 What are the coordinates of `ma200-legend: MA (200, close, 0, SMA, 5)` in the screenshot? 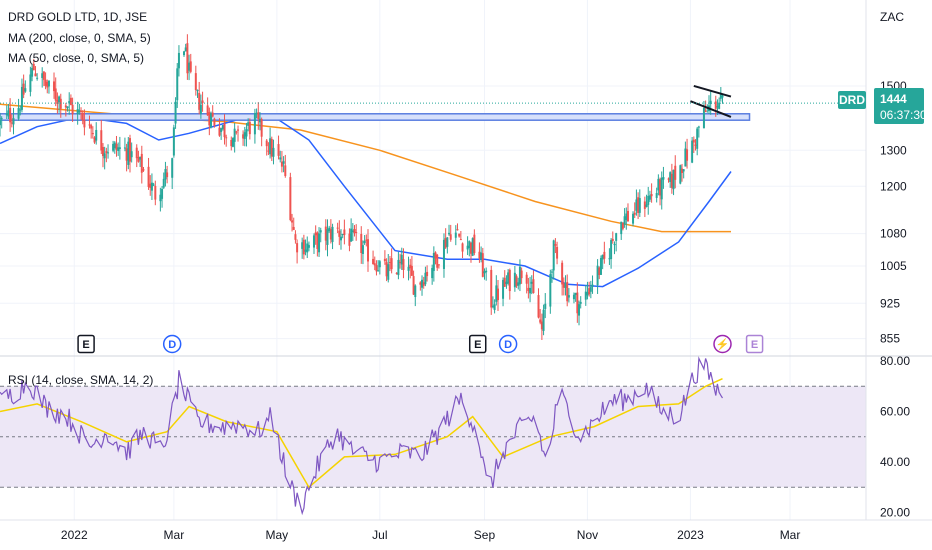 It's located at (79, 38).